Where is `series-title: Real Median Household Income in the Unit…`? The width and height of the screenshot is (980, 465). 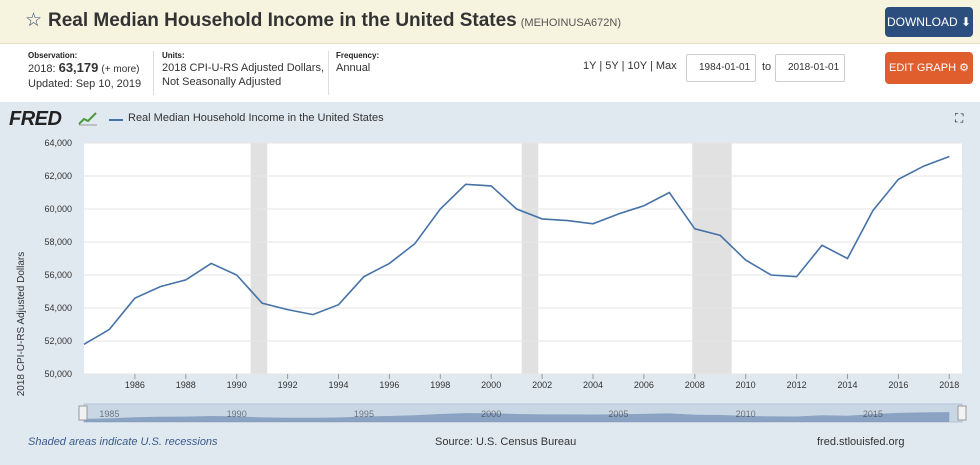 series-title: Real Median Household Income in the Unit… is located at coordinates (282, 20).